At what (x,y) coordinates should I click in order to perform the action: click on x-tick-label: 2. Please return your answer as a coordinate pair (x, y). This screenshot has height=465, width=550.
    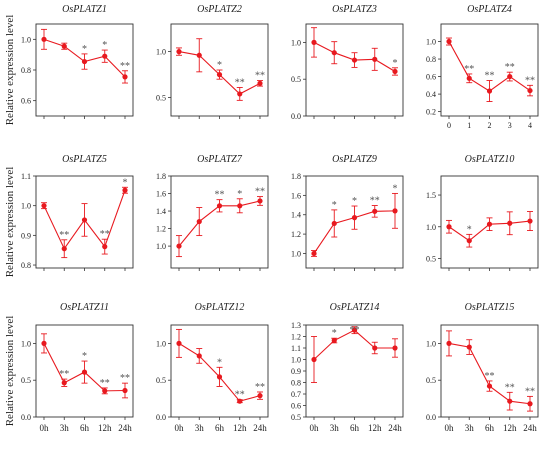
    Looking at the image, I should click on (490, 125).